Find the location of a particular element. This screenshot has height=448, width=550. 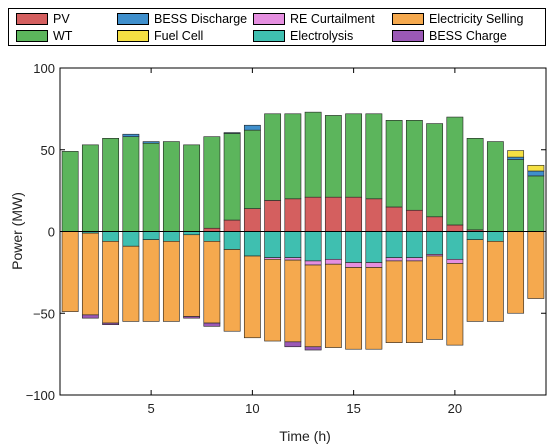

legend-item-bess-charge: BESS Charge is located at coordinates (449, 36).